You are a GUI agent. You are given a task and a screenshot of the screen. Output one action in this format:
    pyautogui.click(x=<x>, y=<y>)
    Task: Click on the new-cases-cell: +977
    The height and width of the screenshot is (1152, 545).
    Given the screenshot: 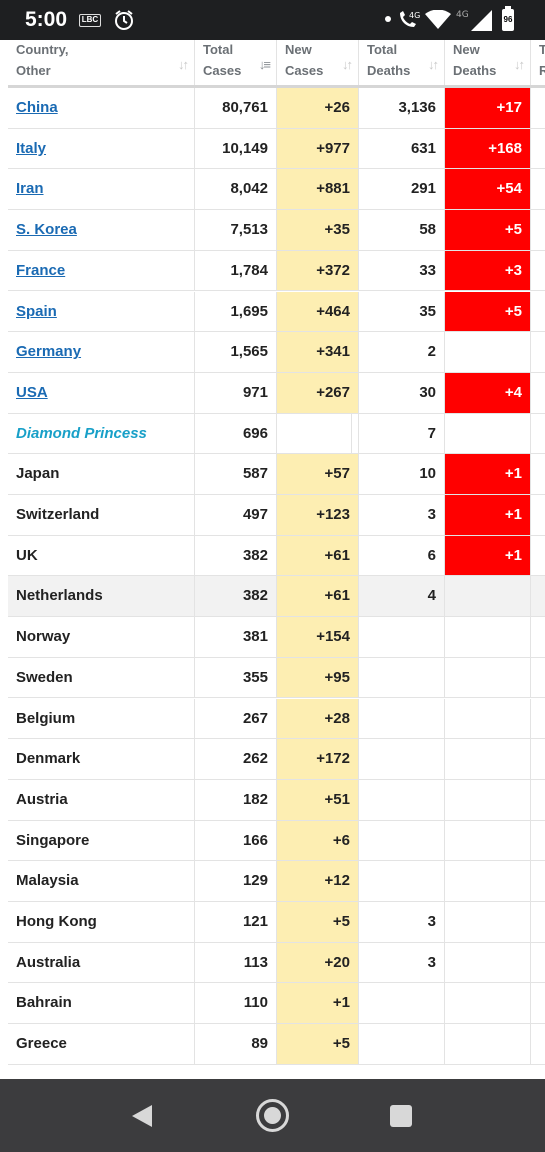 What is the action you would take?
    pyautogui.click(x=318, y=148)
    